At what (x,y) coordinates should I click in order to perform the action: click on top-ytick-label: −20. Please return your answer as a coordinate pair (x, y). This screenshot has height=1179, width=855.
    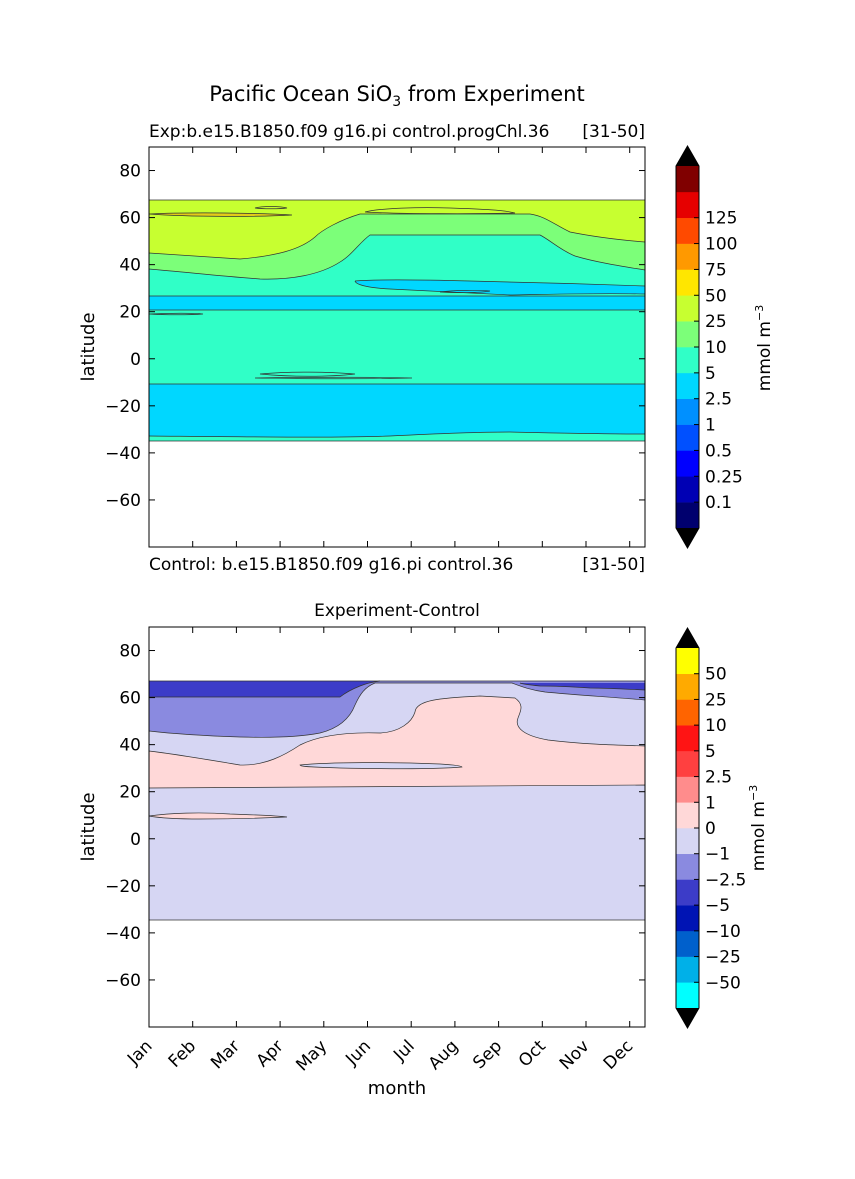
    Looking at the image, I should click on (123, 407).